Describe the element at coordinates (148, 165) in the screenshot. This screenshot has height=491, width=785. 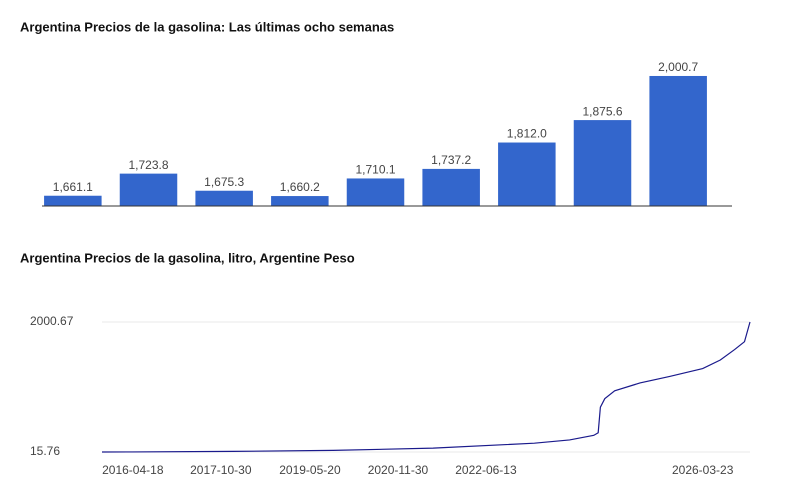
I see `value-label: 1,723.8` at that location.